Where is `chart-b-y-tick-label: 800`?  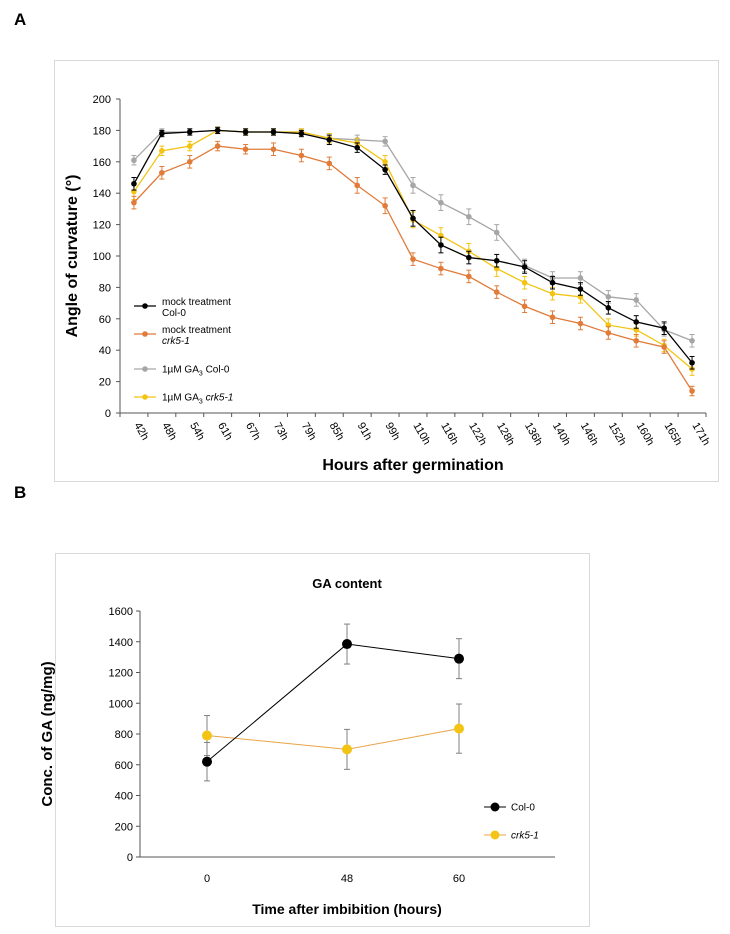 chart-b-y-tick-label: 800 is located at coordinates (124, 735).